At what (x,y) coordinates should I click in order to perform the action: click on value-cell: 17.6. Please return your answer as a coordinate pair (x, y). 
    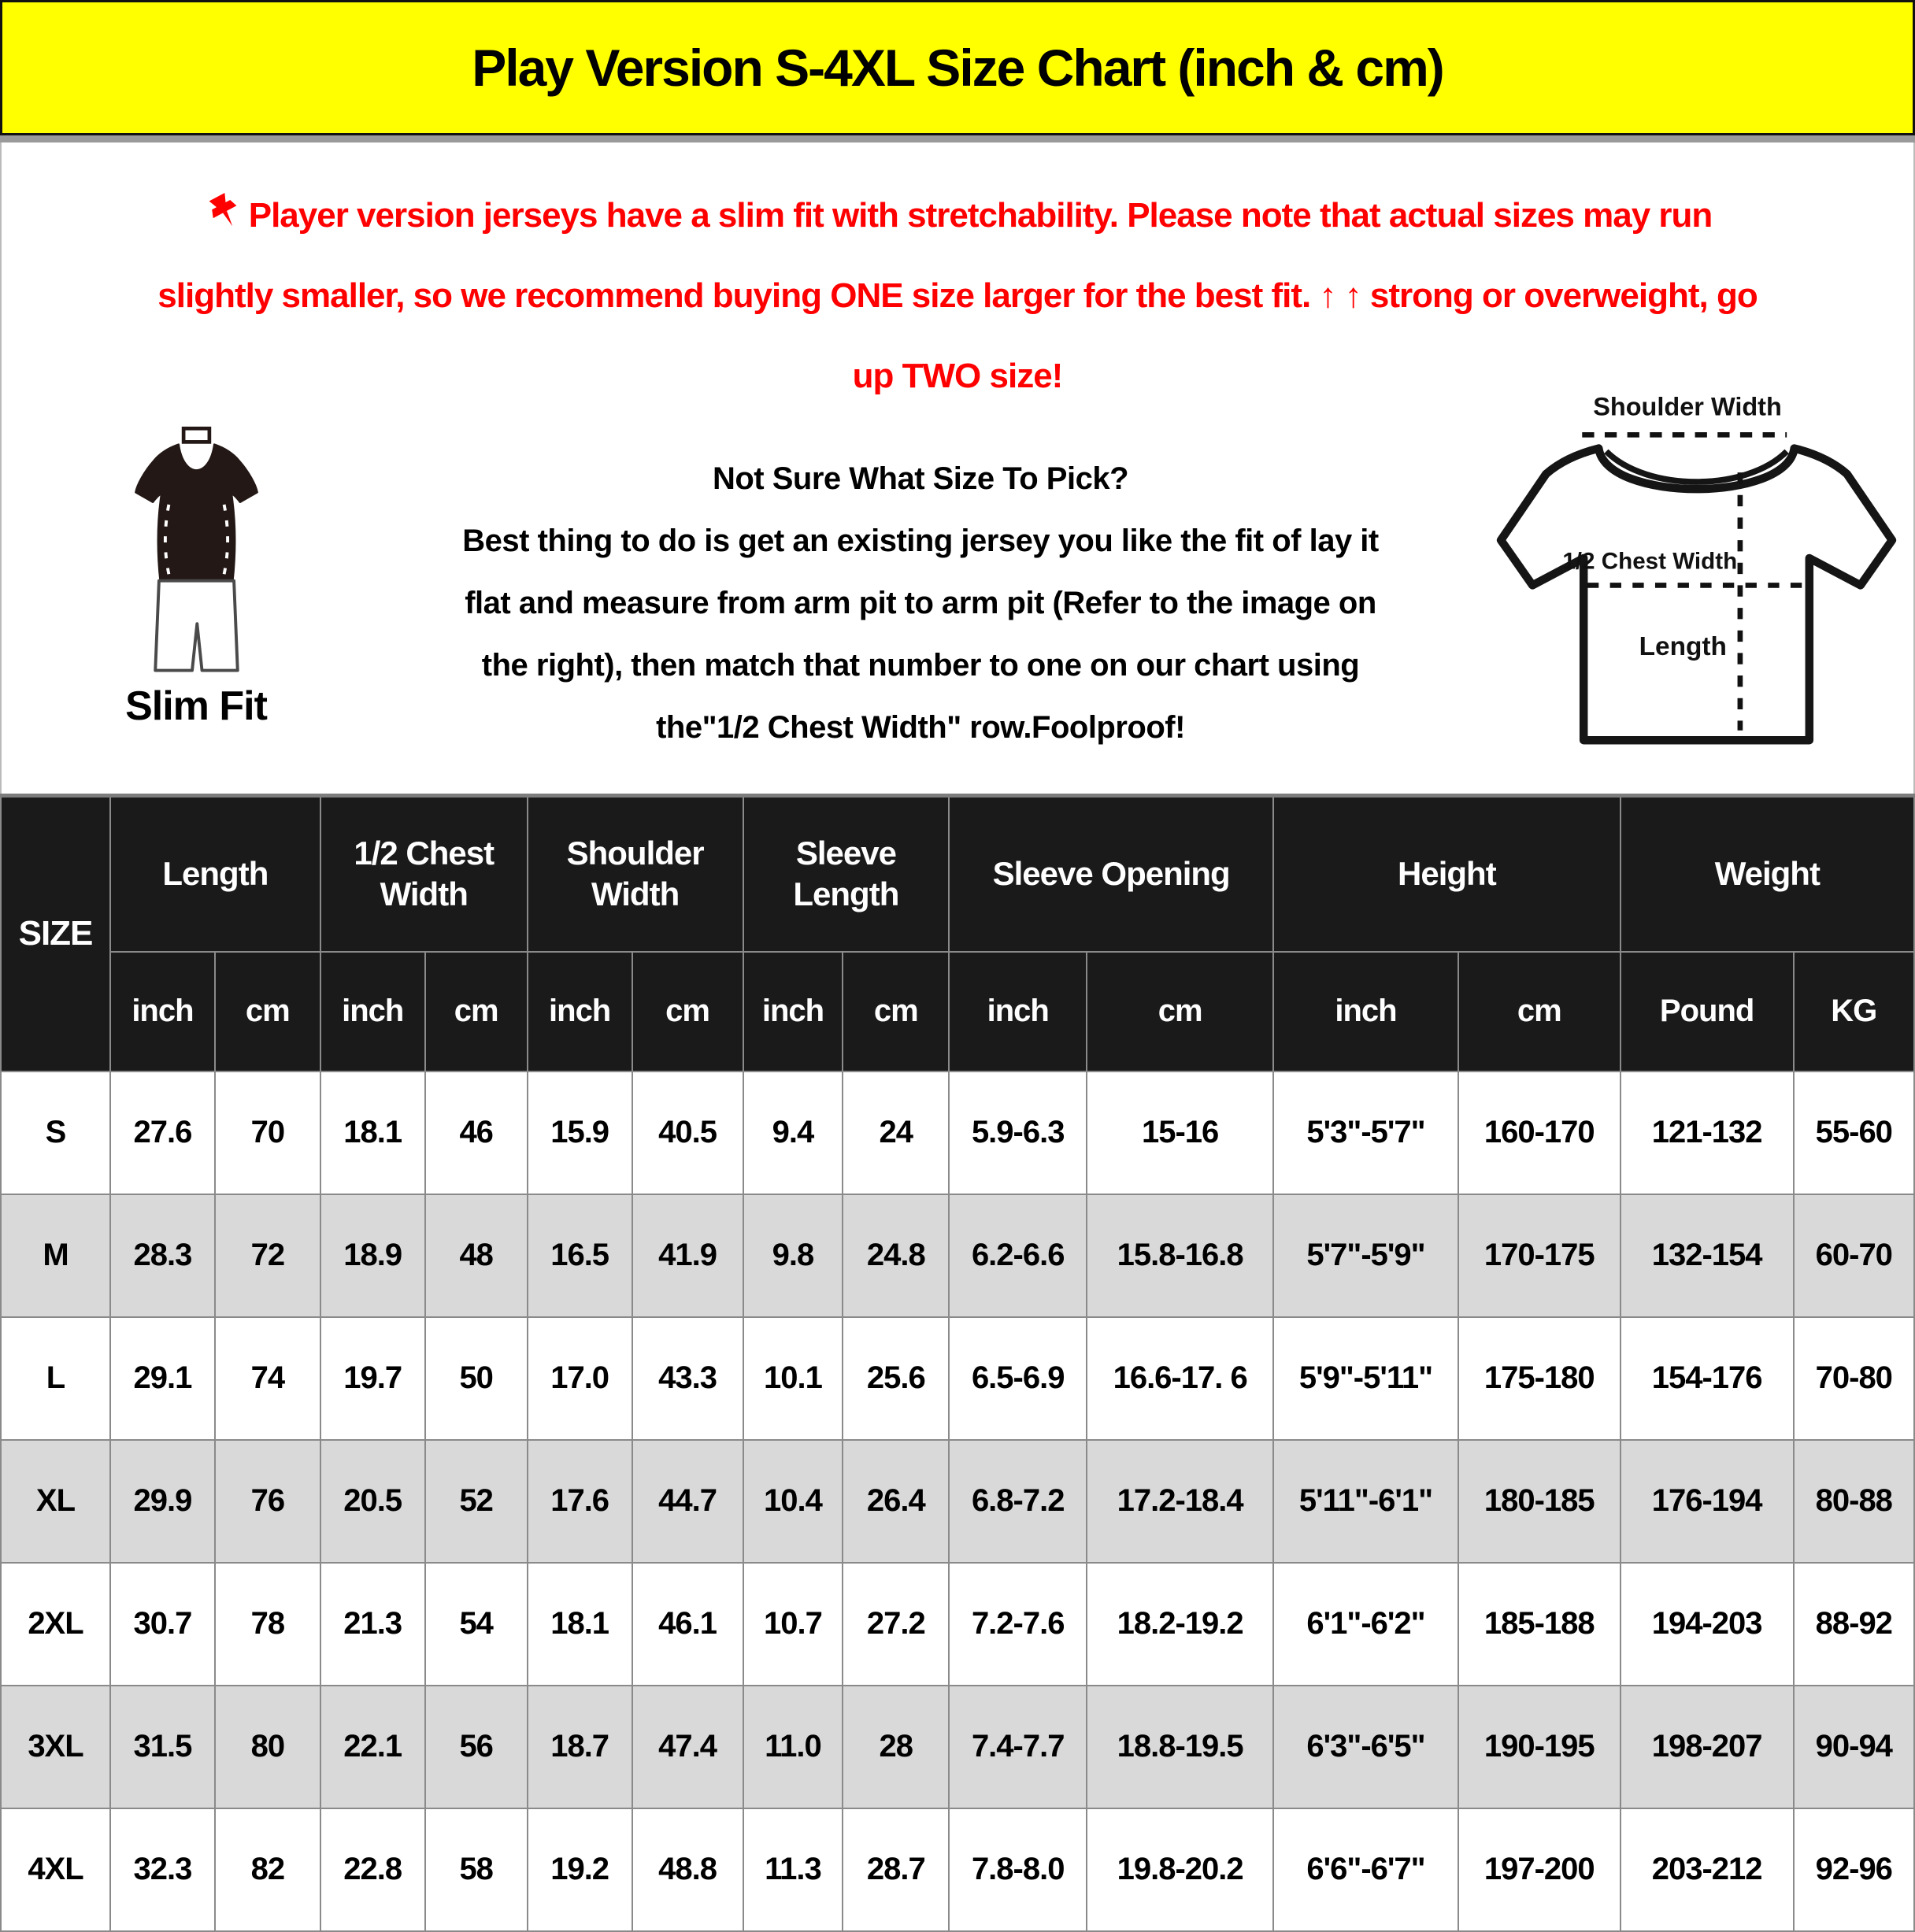
    Looking at the image, I should click on (579, 1501).